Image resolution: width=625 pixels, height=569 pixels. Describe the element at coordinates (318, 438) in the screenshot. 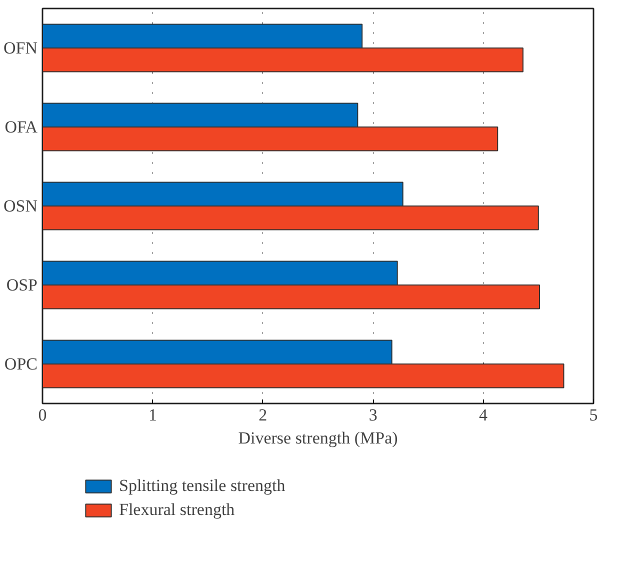

I see `x-axis-title: Diverse strength (MPa)` at that location.